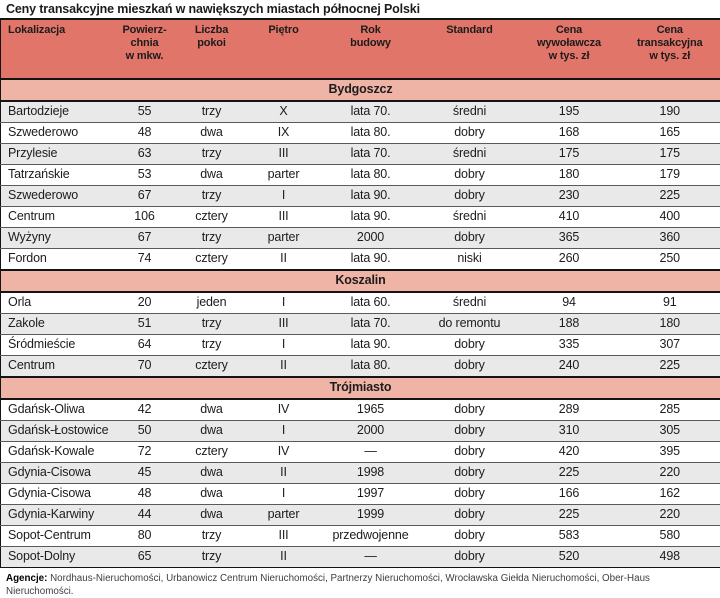 Image resolution: width=720 pixels, height=598 pixels. I want to click on cell-rok-budowy: 1999, so click(371, 515).